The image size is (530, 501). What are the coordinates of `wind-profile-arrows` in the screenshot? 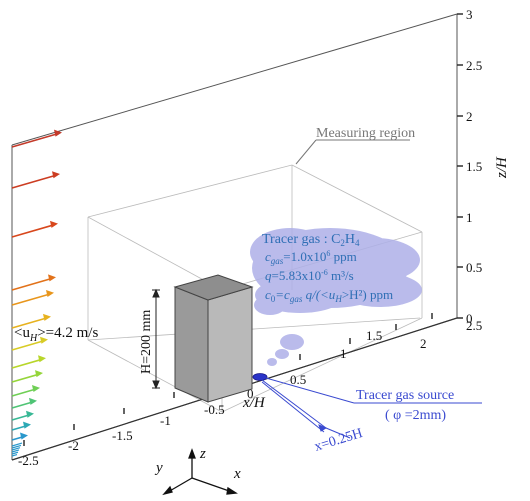 It's located at (36, 293).